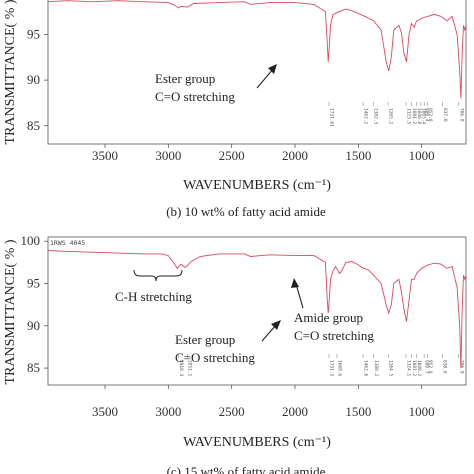 The height and width of the screenshot is (474, 474). What do you see at coordinates (328, 317) in the screenshot?
I see `annot-amide-line1: Amide group` at bounding box center [328, 317].